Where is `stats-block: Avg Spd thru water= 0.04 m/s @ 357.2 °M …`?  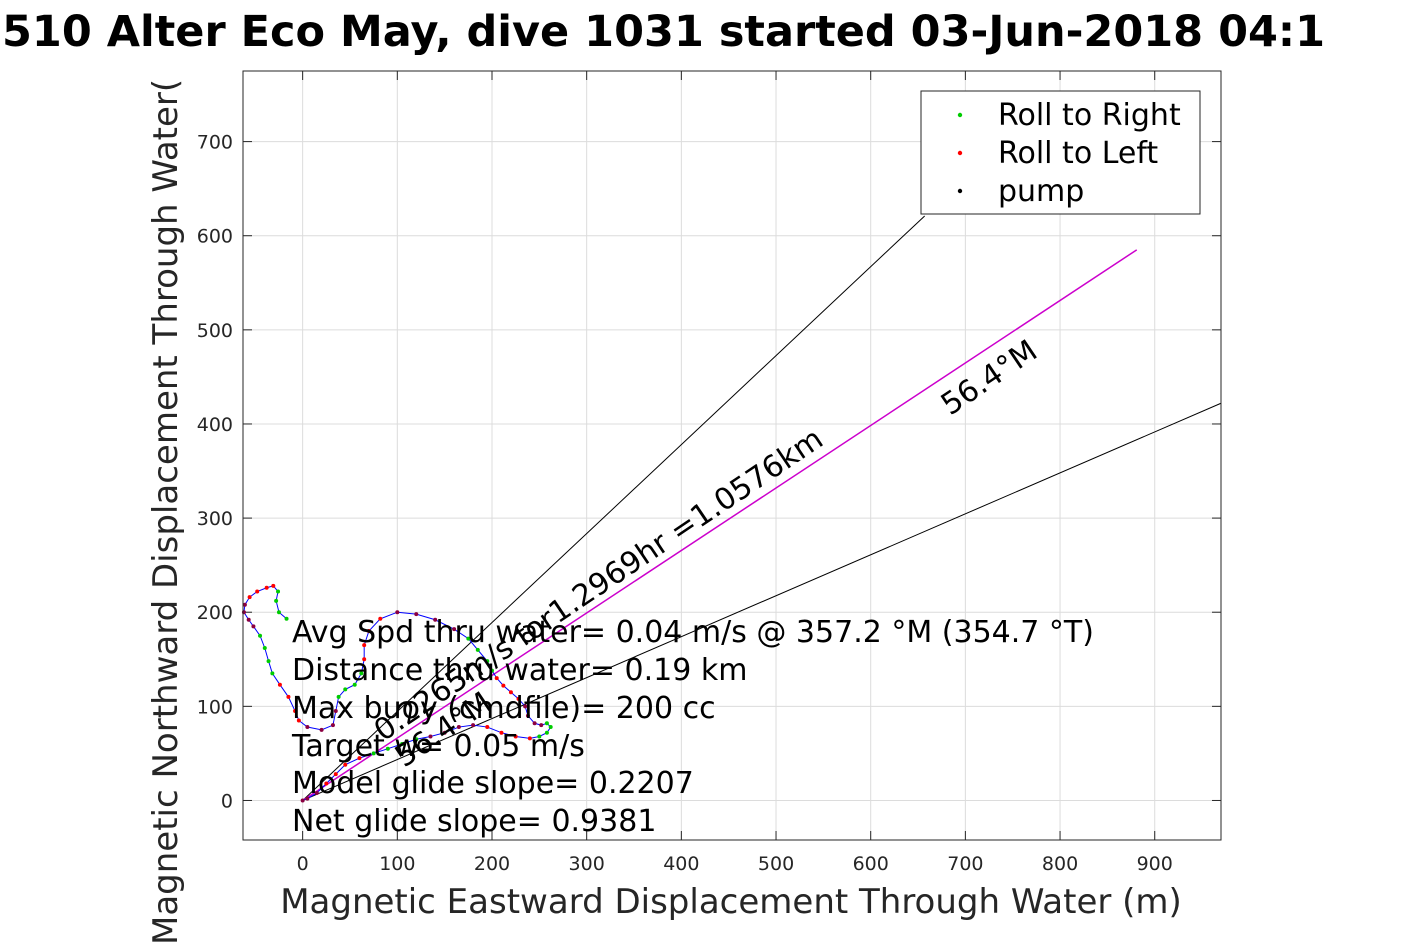
stats-block: Avg Spd thru water= 0.04 m/s @ 357.2 °M … is located at coordinates (692, 727).